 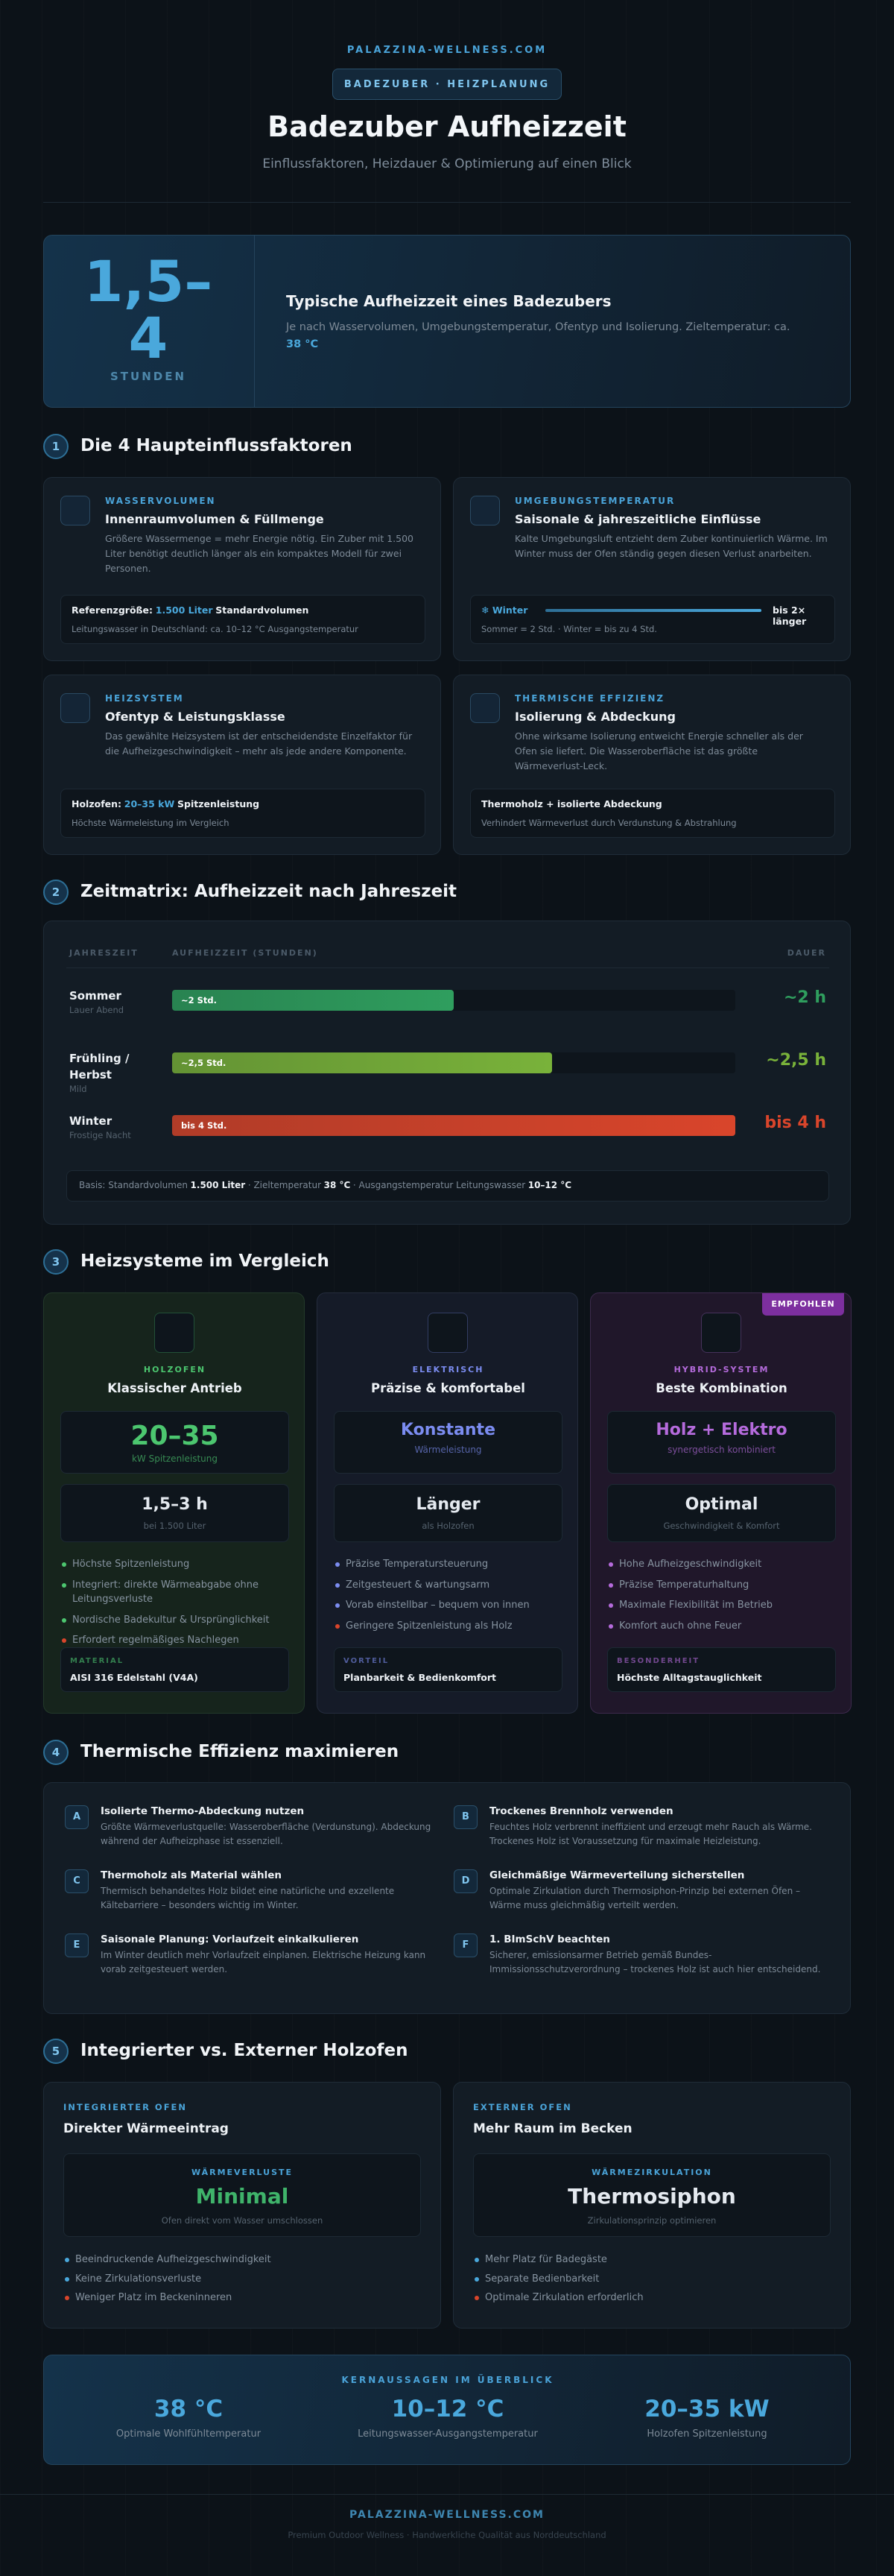 I want to click on con-item: Optimale Zirkulation erforderlich, so click(x=652, y=2298).